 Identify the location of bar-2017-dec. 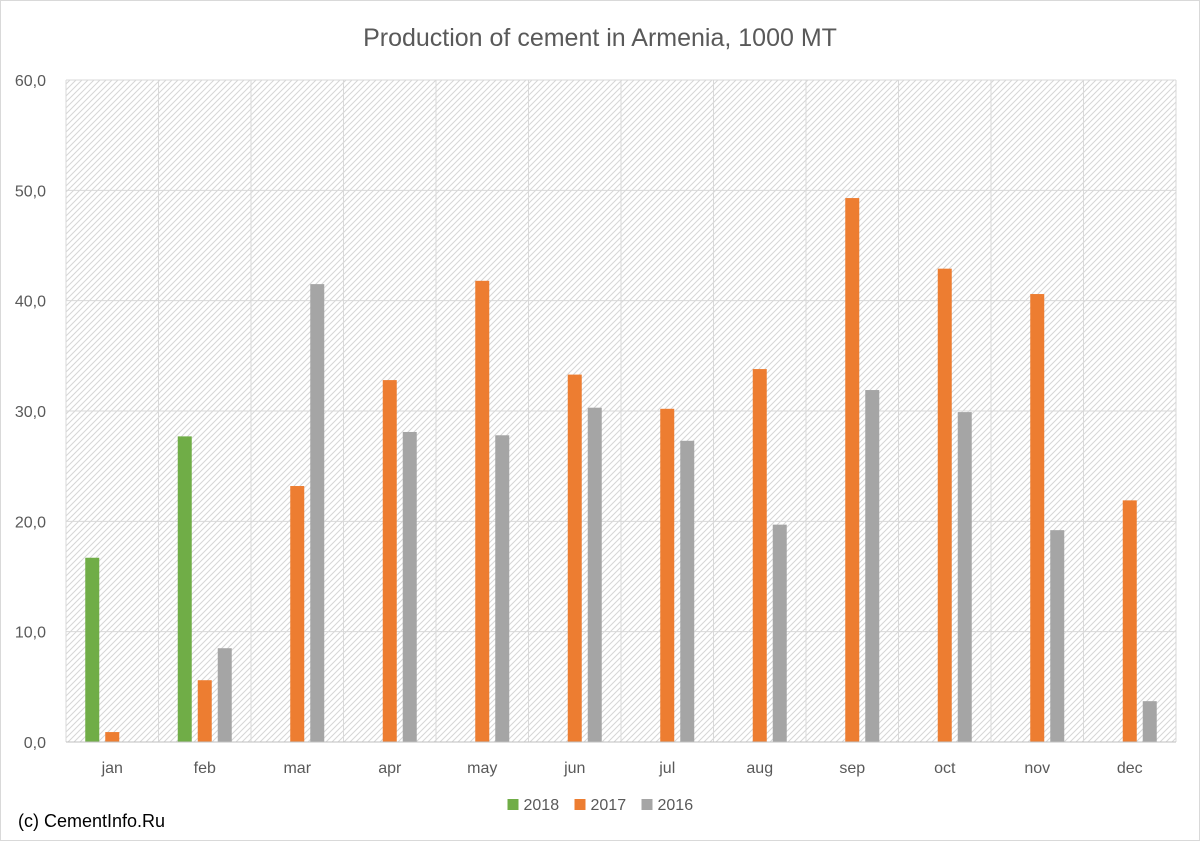
(1129, 621).